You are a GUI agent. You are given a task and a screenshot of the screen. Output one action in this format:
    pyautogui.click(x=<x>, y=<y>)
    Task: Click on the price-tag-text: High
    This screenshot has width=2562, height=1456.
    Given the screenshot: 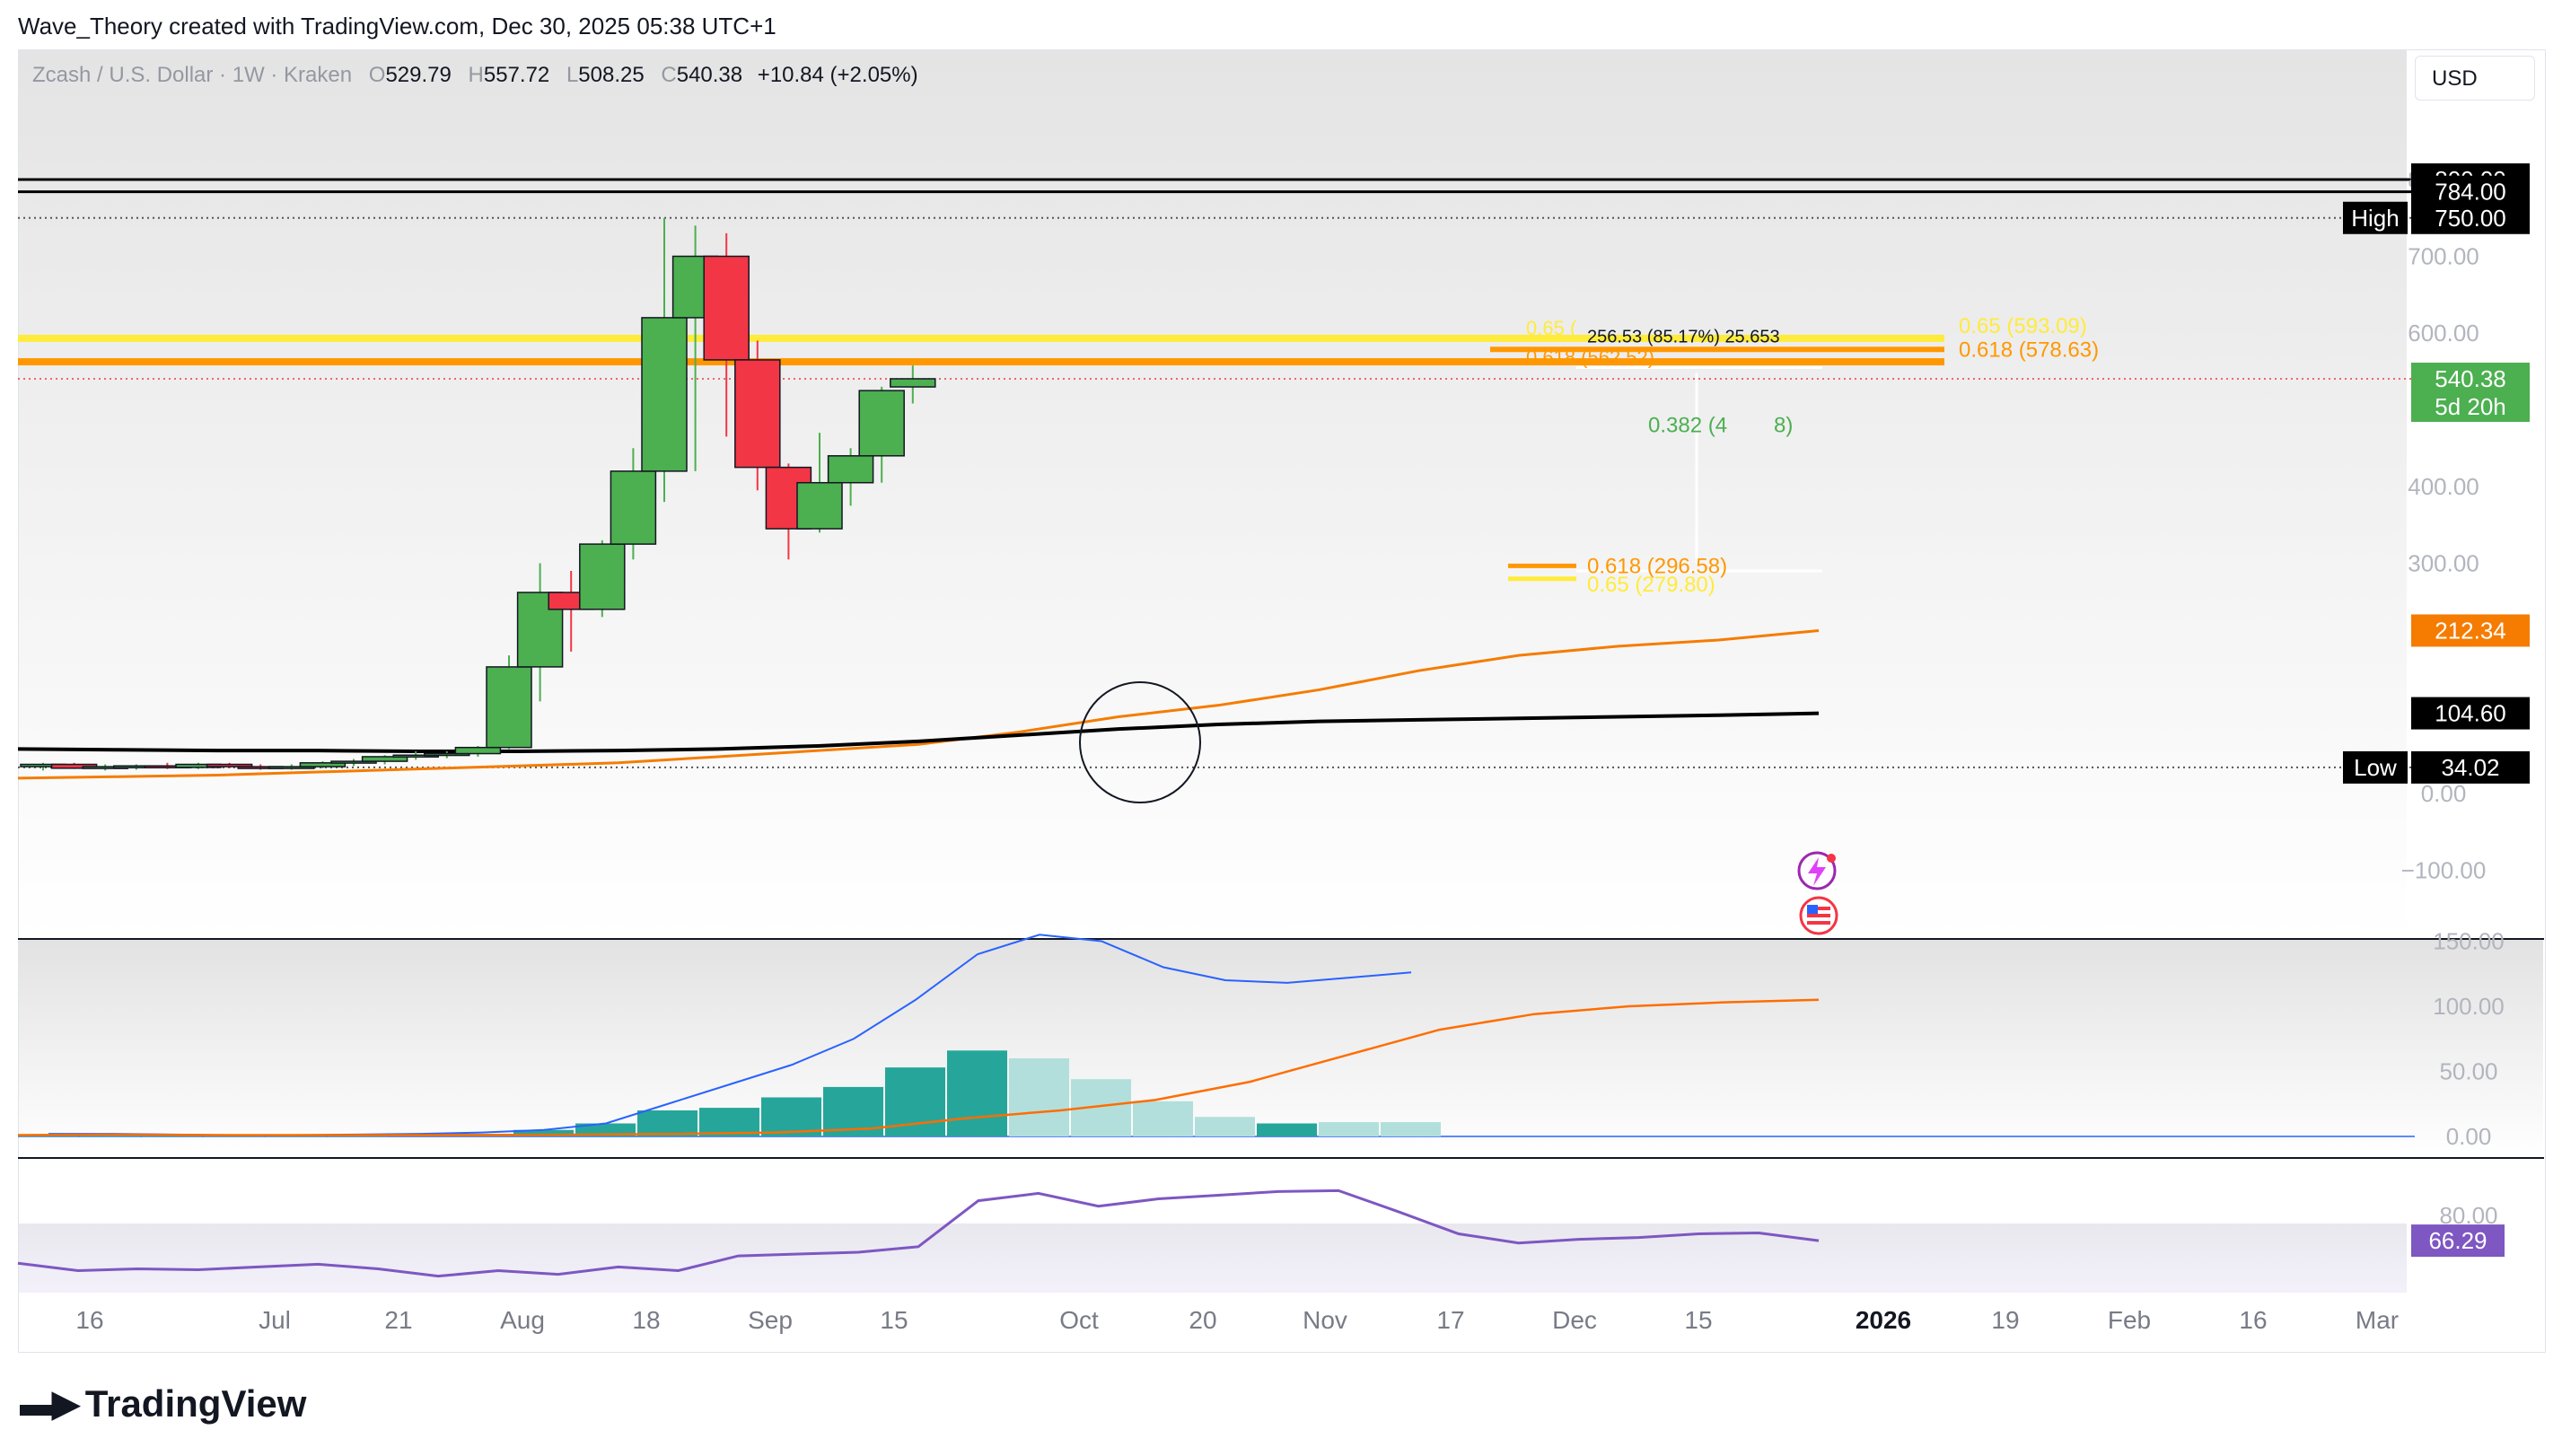 What is the action you would take?
    pyautogui.click(x=2375, y=218)
    